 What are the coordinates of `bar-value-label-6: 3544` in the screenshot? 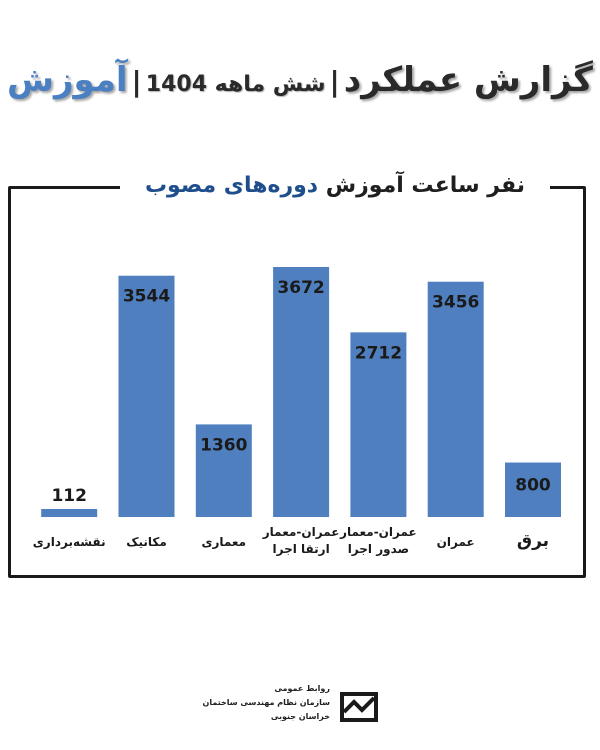 It's located at (146, 297).